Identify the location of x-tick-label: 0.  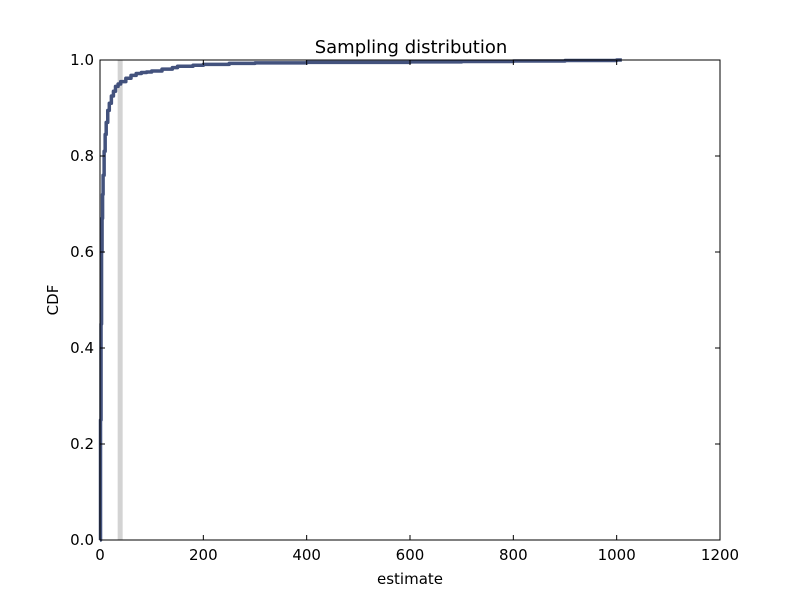
(100, 555).